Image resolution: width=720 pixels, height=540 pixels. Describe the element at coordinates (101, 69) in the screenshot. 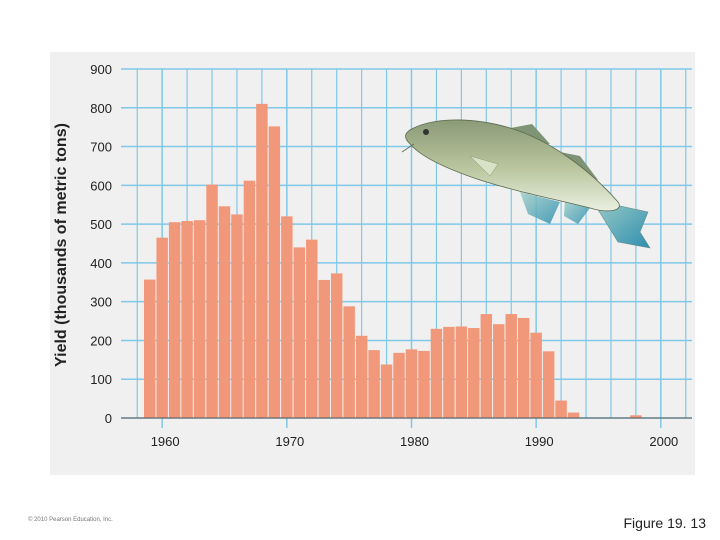

I see `y-tick-label: 900` at that location.